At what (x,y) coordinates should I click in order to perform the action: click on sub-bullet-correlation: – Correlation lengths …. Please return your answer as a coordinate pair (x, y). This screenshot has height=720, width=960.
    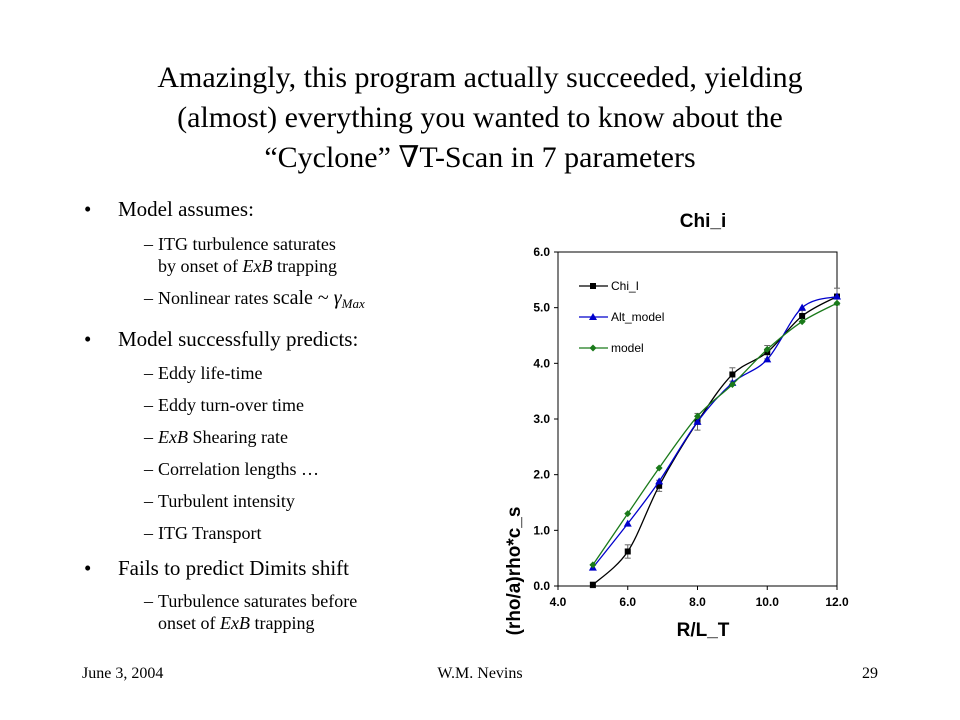
    Looking at the image, I should click on (280, 469).